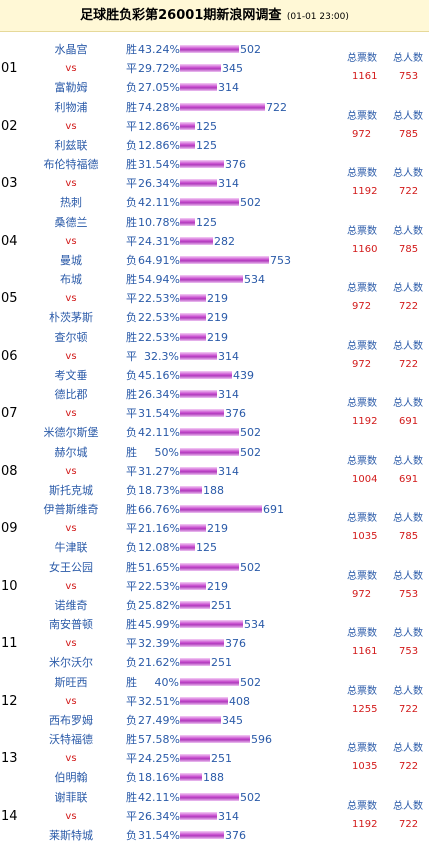 The width and height of the screenshot is (429, 846). I want to click on match-number: 10, so click(9, 586).